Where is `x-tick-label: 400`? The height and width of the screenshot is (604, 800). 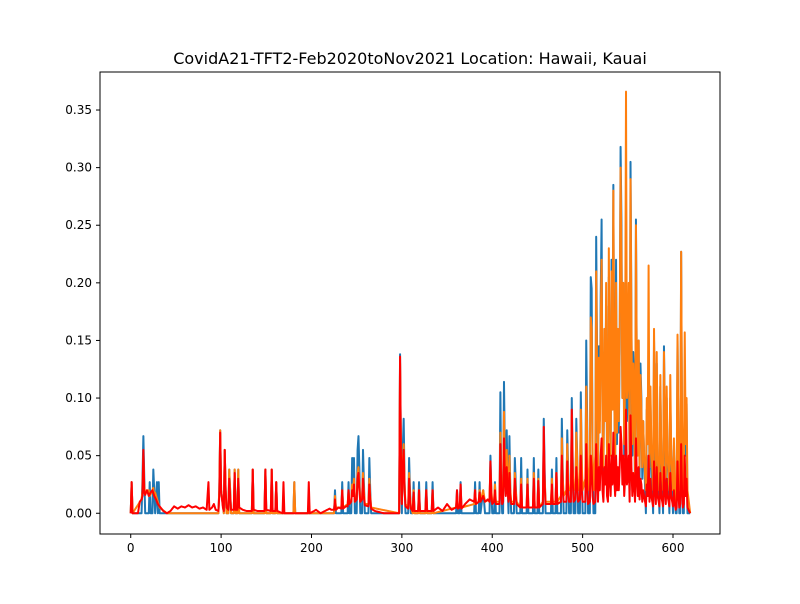 x-tick-label: 400 is located at coordinates (492, 548).